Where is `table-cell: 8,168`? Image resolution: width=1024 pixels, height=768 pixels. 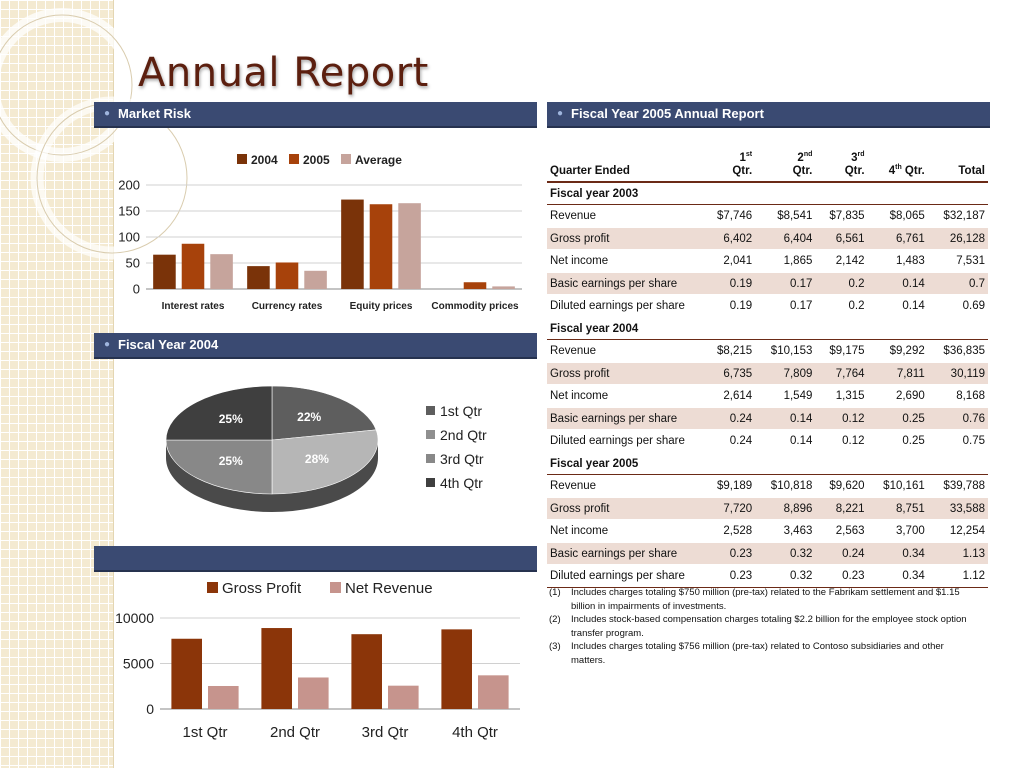
table-cell: 8,168 is located at coordinates (957, 396).